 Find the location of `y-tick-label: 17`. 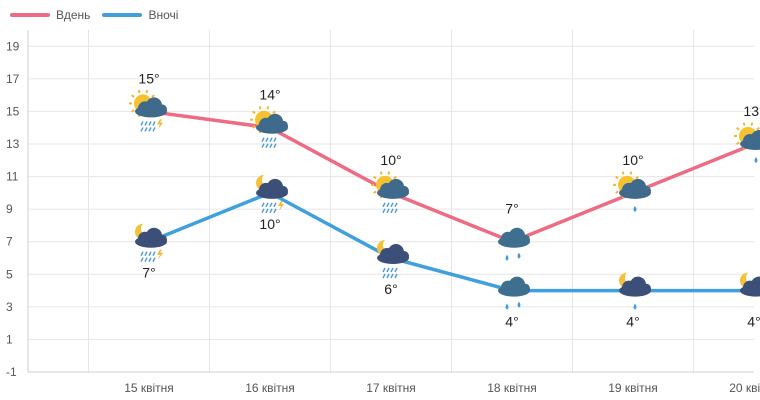

y-tick-label: 17 is located at coordinates (13, 79).